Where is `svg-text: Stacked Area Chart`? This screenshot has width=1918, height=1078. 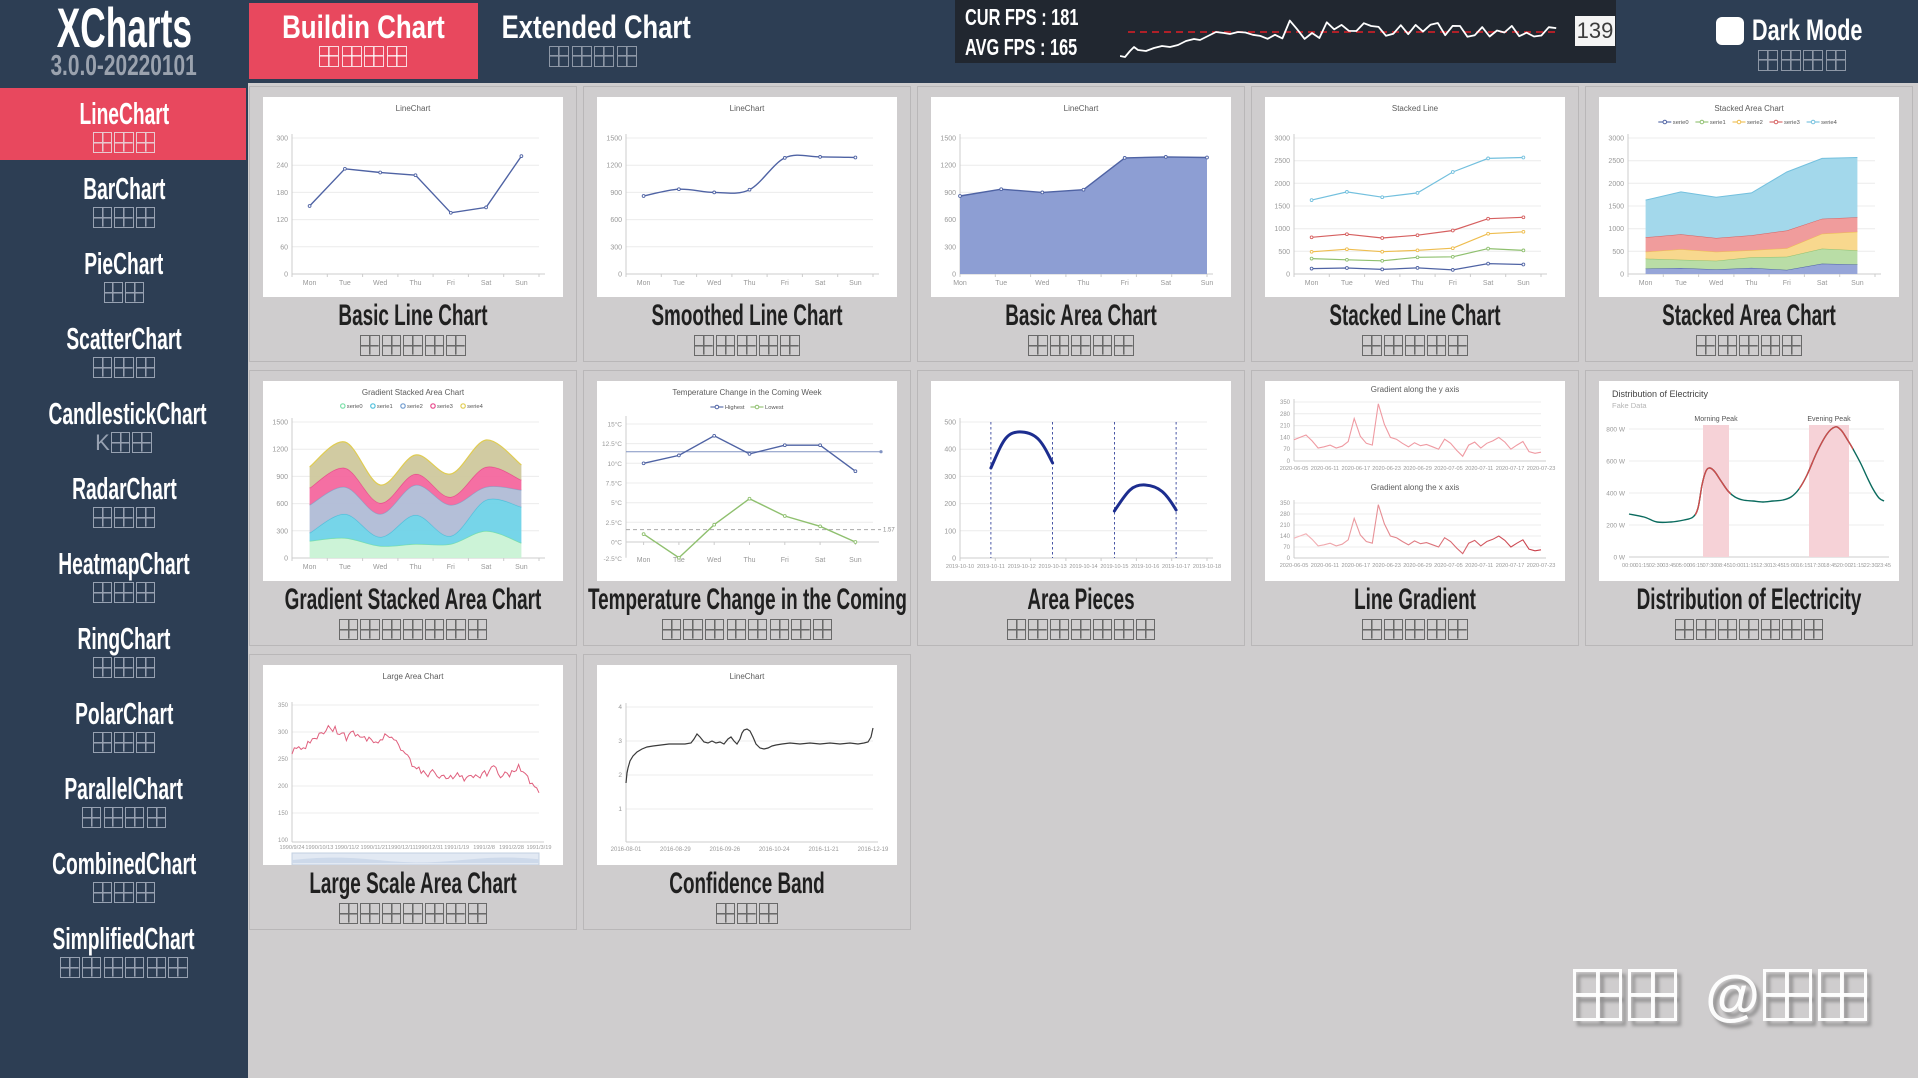
svg-text: Stacked Area Chart is located at coordinates (1749, 108).